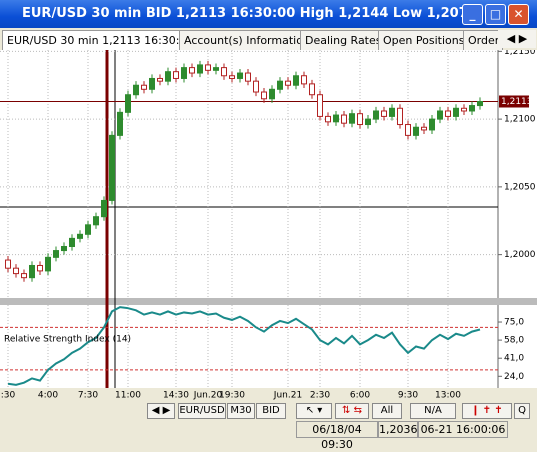 The height and width of the screenshot is (452, 537). I want to click on status-time: 06/18/04 09:30, so click(337, 436).